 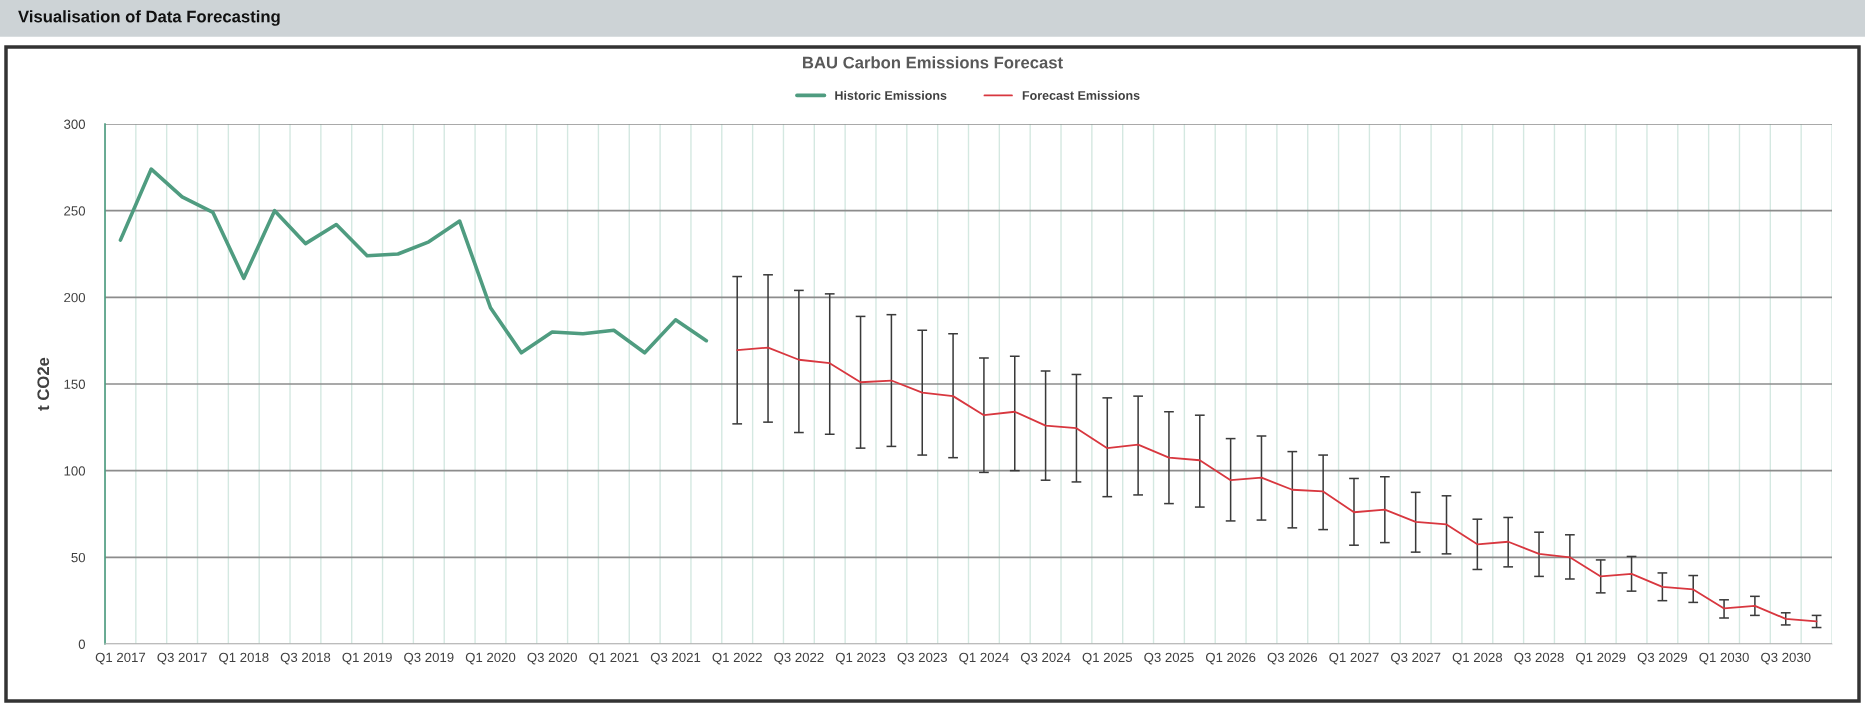 I want to click on y-tick-label: 200, so click(x=75, y=297).